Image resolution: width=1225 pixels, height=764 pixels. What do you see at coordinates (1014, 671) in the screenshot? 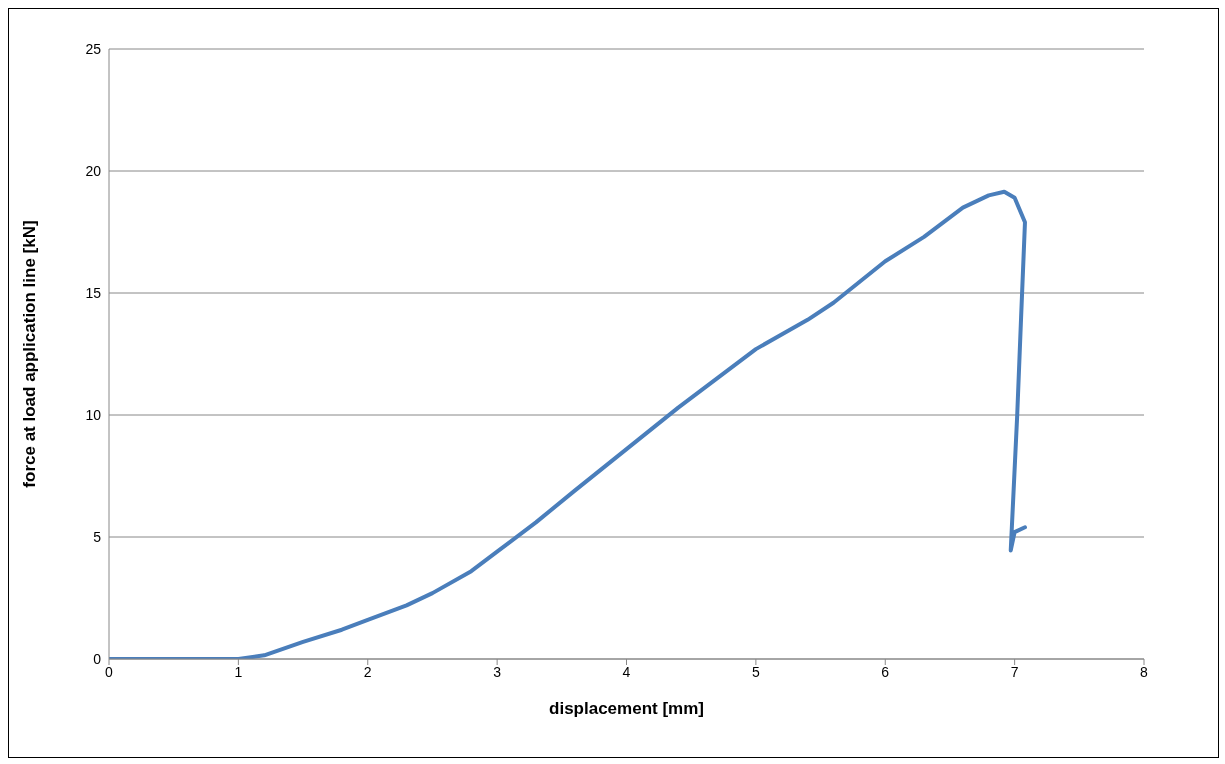
I see `x-tick-label: 7` at bounding box center [1014, 671].